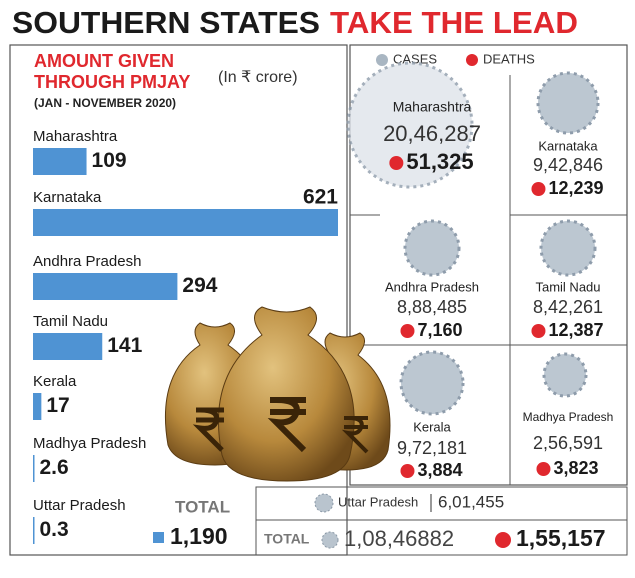  Describe the element at coordinates (432, 107) in the screenshot. I see `state-name: Maharashtra` at that location.